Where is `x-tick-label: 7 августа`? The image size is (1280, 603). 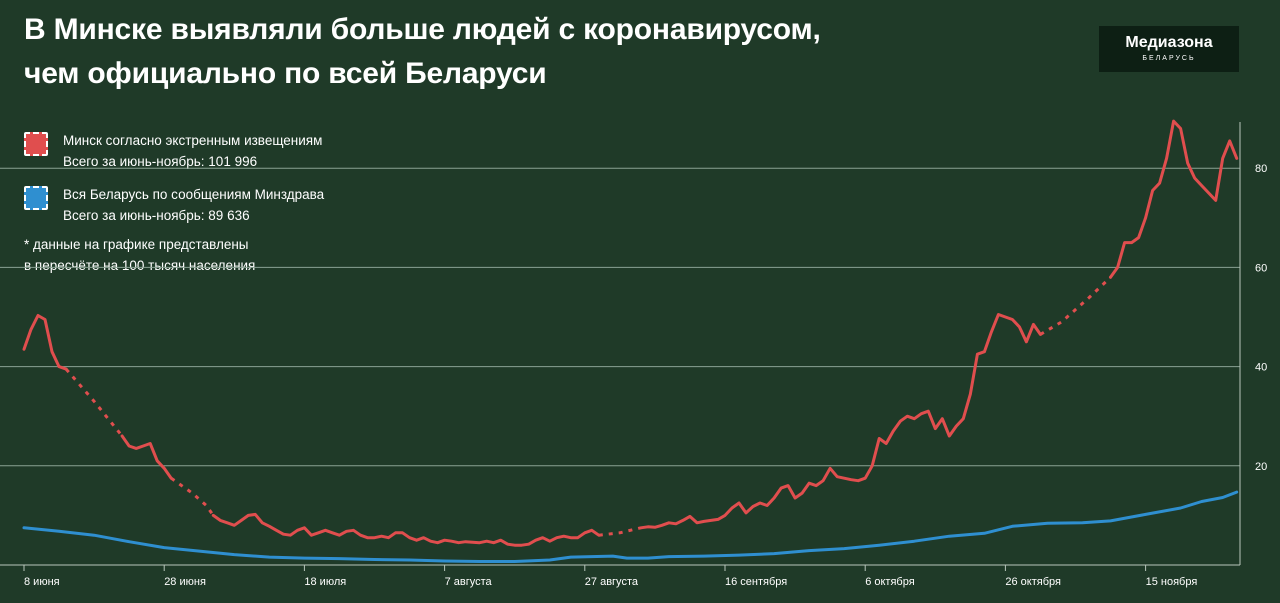
x-tick-label: 7 августа is located at coordinates (469, 582).